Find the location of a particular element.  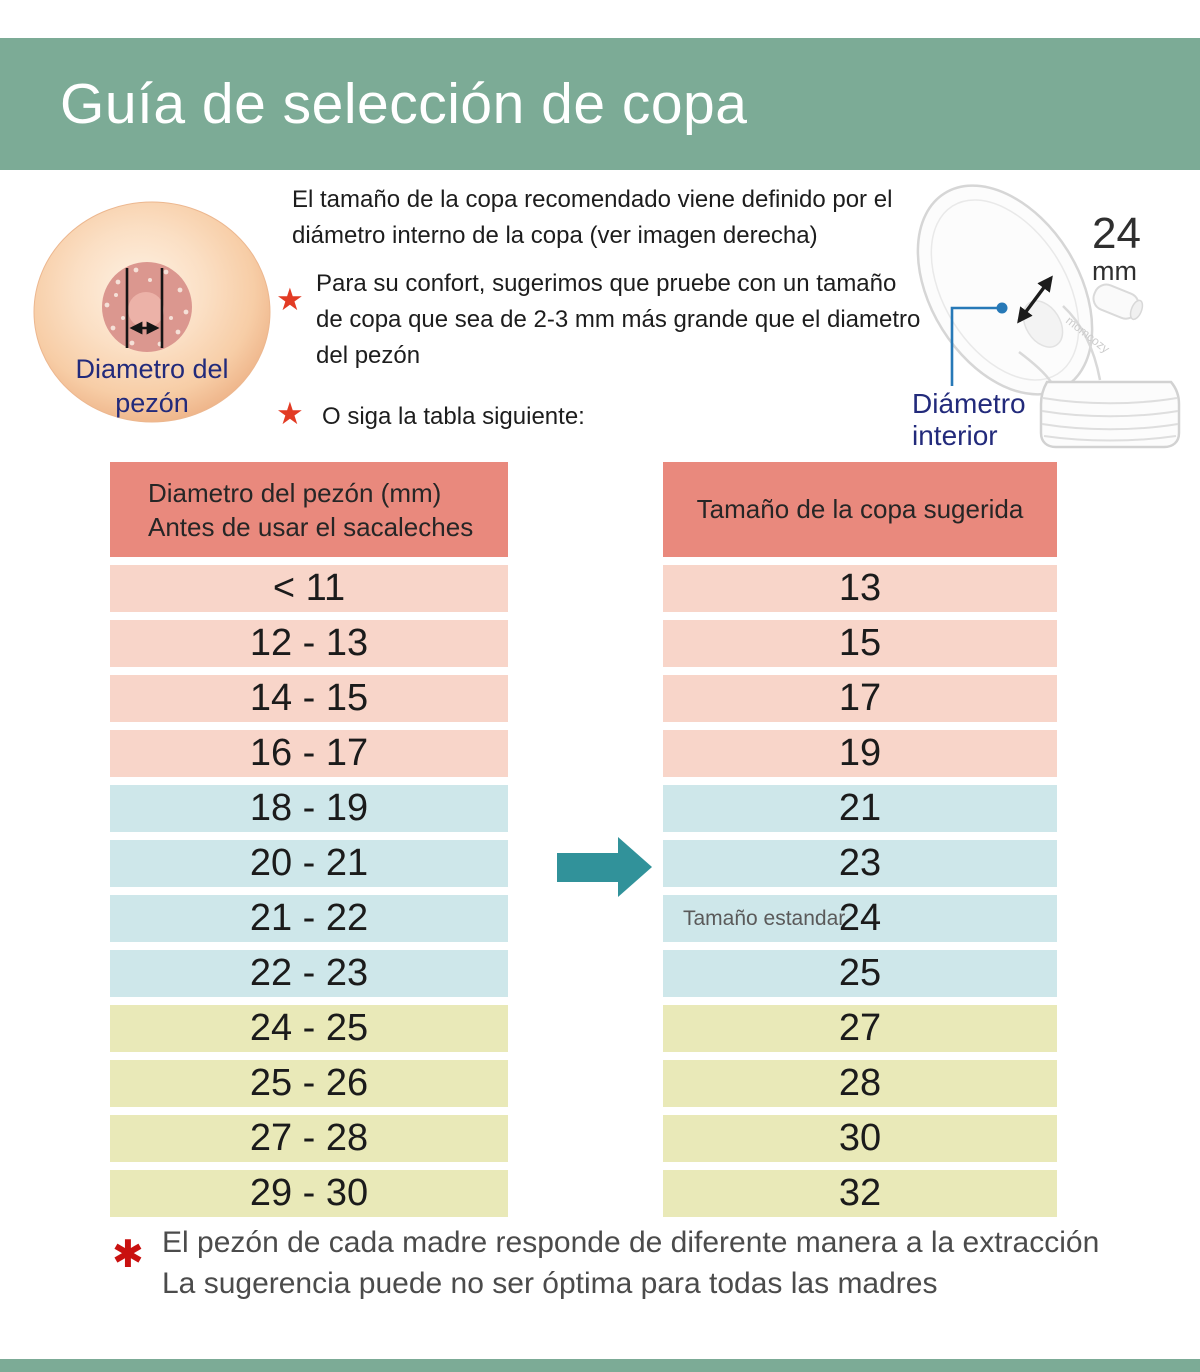

header-bar: Guía de selección de copa is located at coordinates (600, 104).